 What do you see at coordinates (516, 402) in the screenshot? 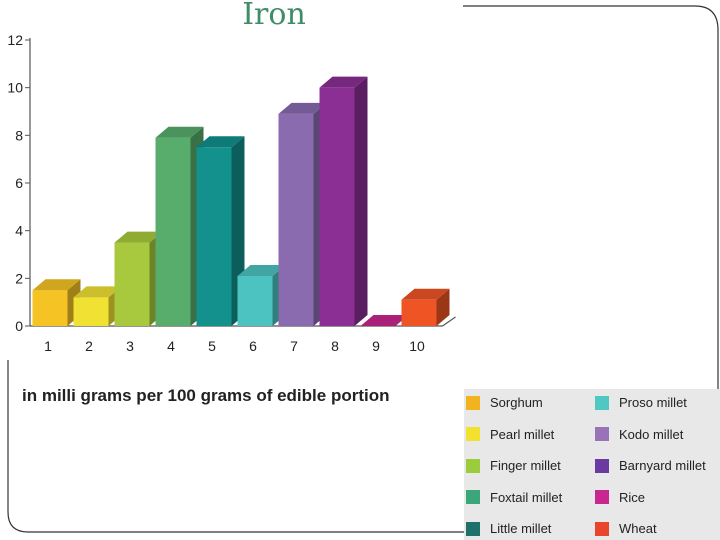
I see `legend-label: Sorghum` at bounding box center [516, 402].